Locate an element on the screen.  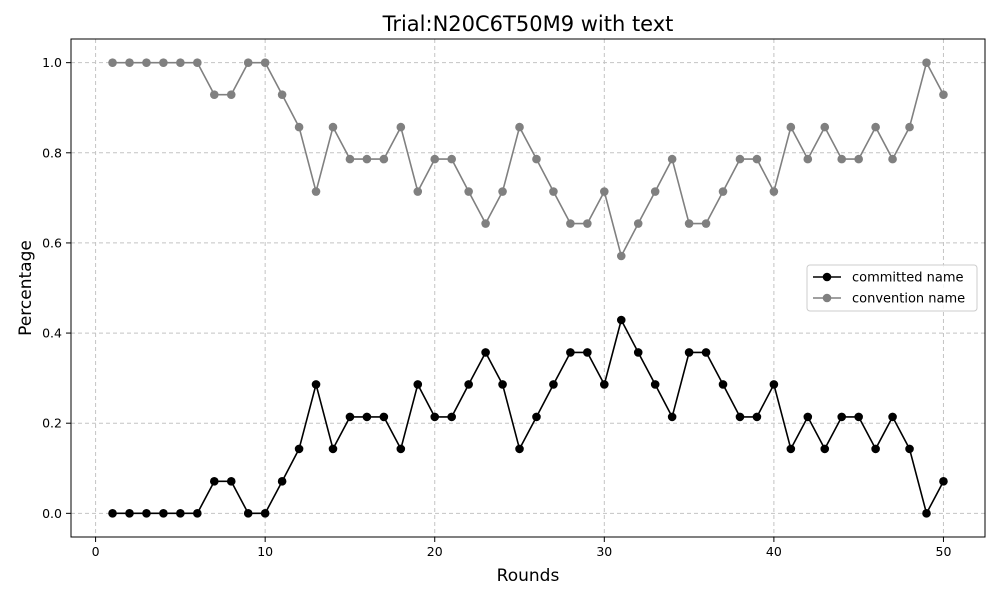
y-axis-label: Percentage is located at coordinates (26, 288).